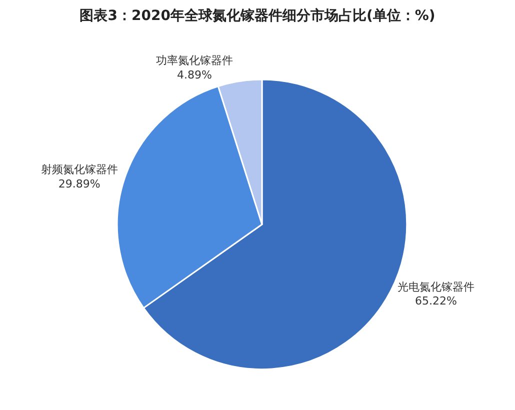 The image size is (515, 410). What do you see at coordinates (194, 61) in the screenshot?
I see `slice-label: 功率氮化镓器件` at bounding box center [194, 61].